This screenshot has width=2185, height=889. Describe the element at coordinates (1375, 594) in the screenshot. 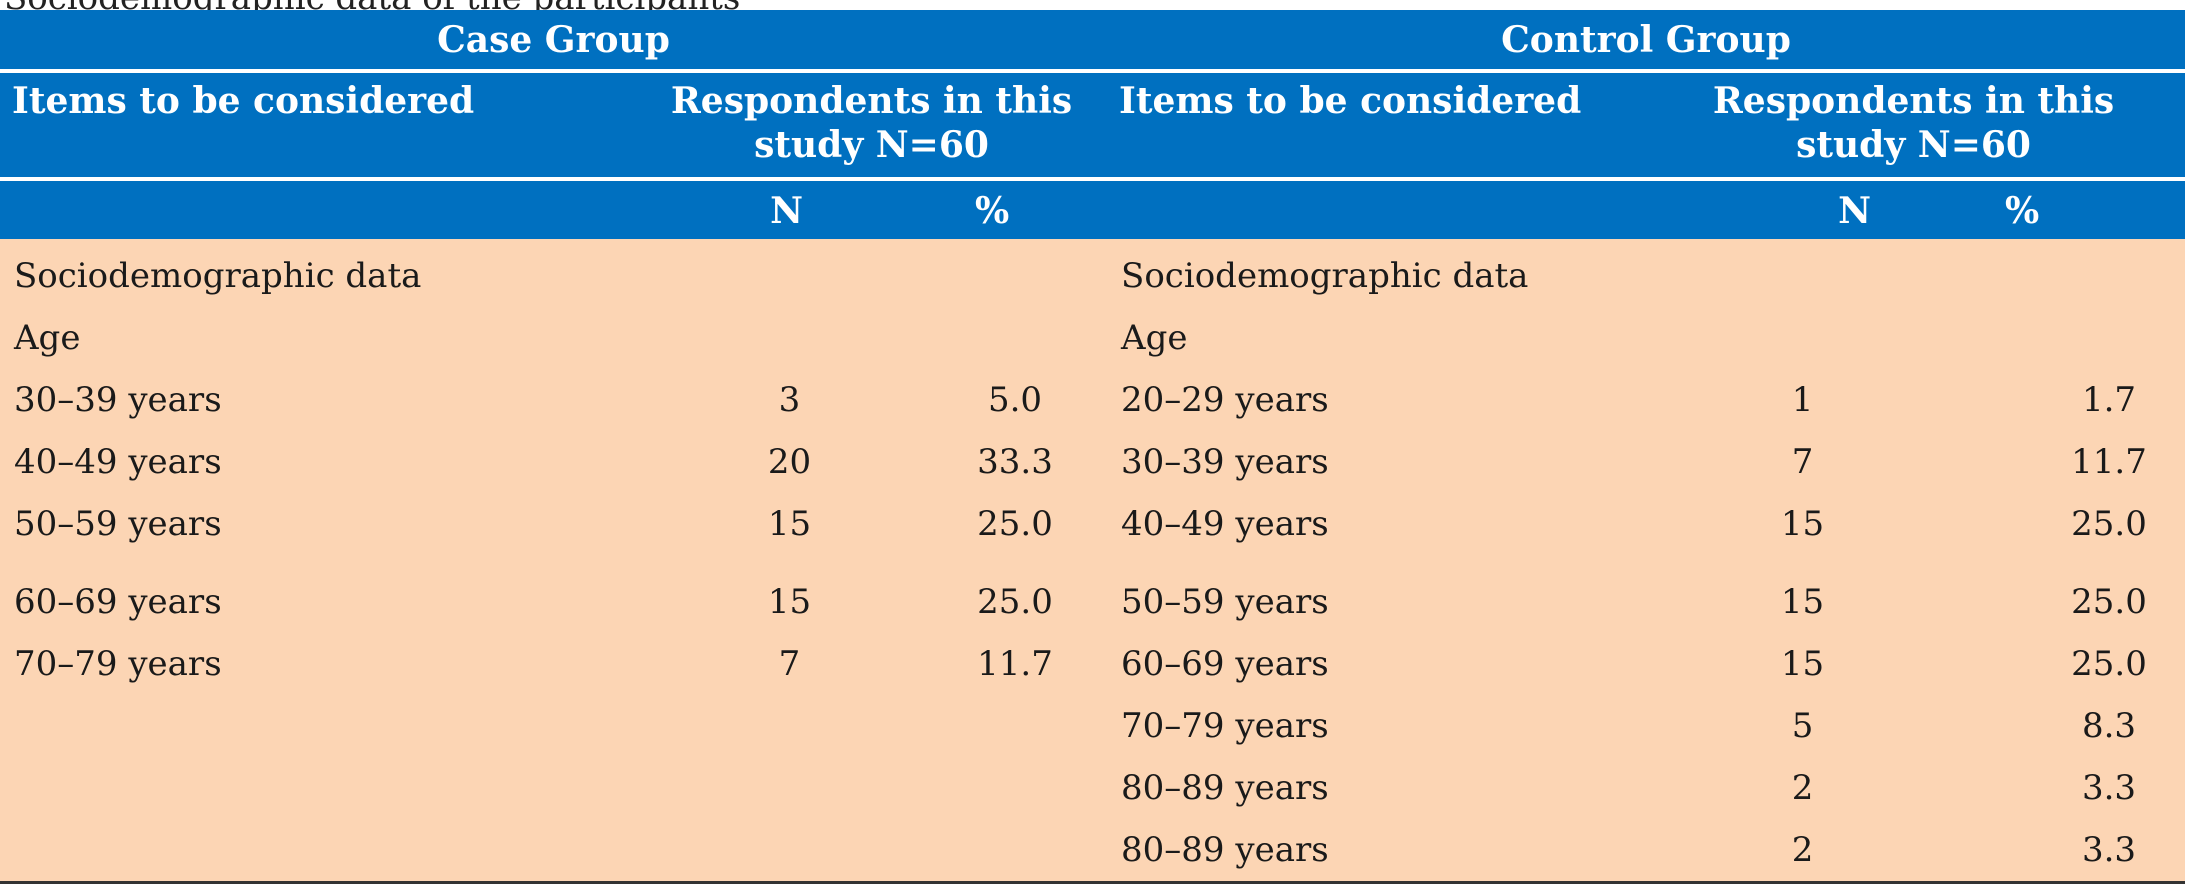

I see `control-label: 50–59 years` at that location.